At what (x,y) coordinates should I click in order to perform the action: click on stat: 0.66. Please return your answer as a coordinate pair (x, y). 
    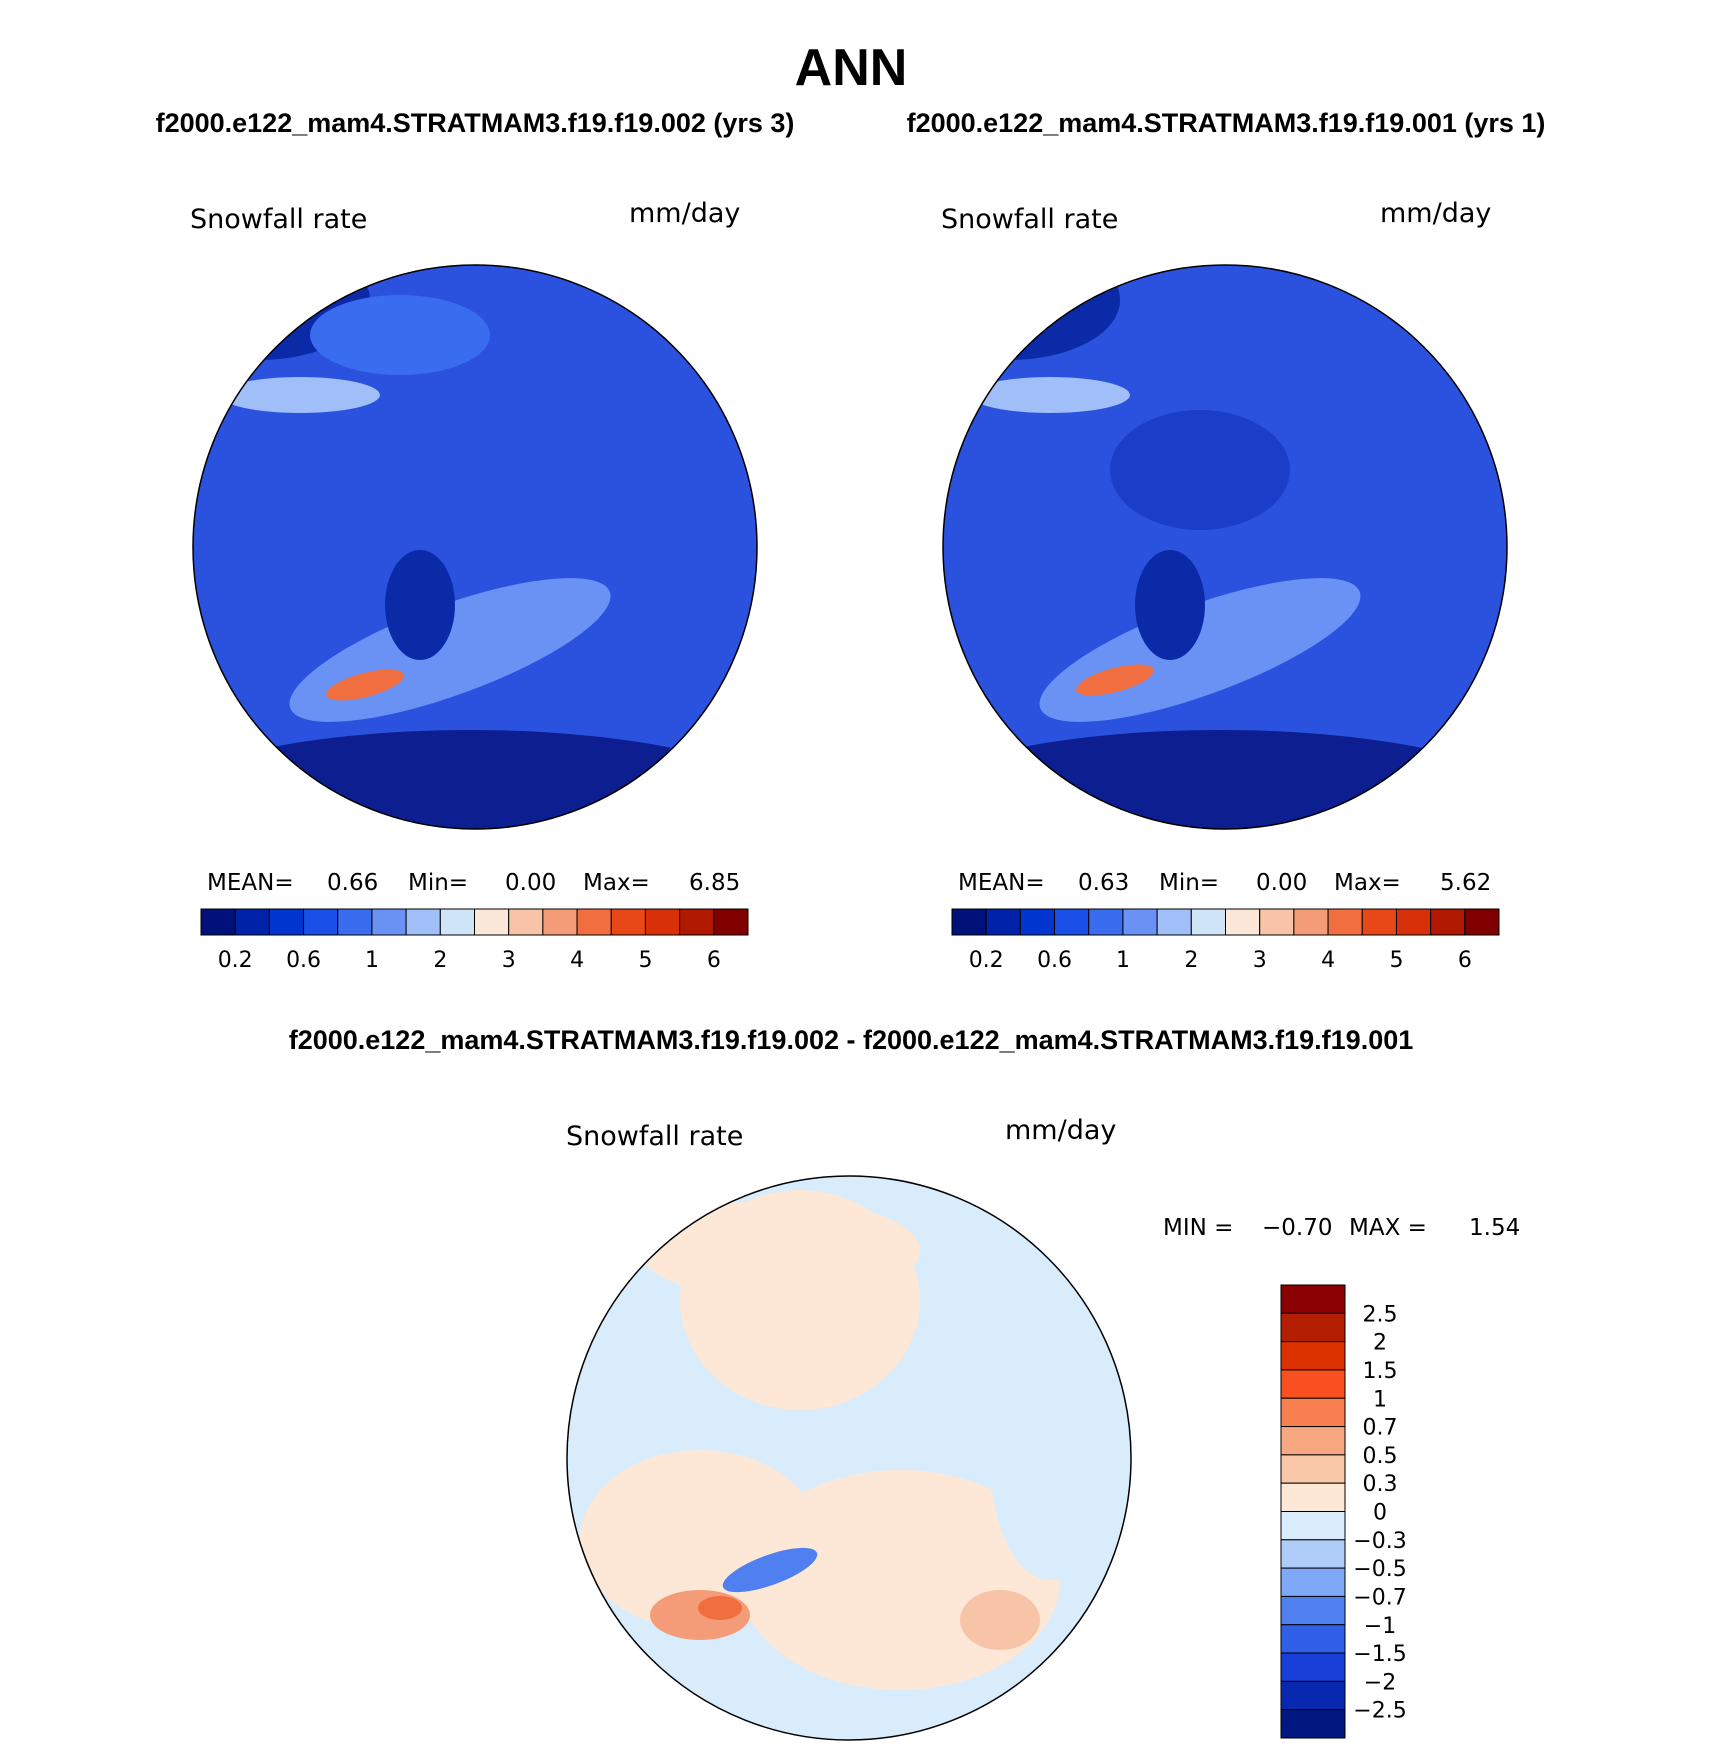
    Looking at the image, I should click on (352, 883).